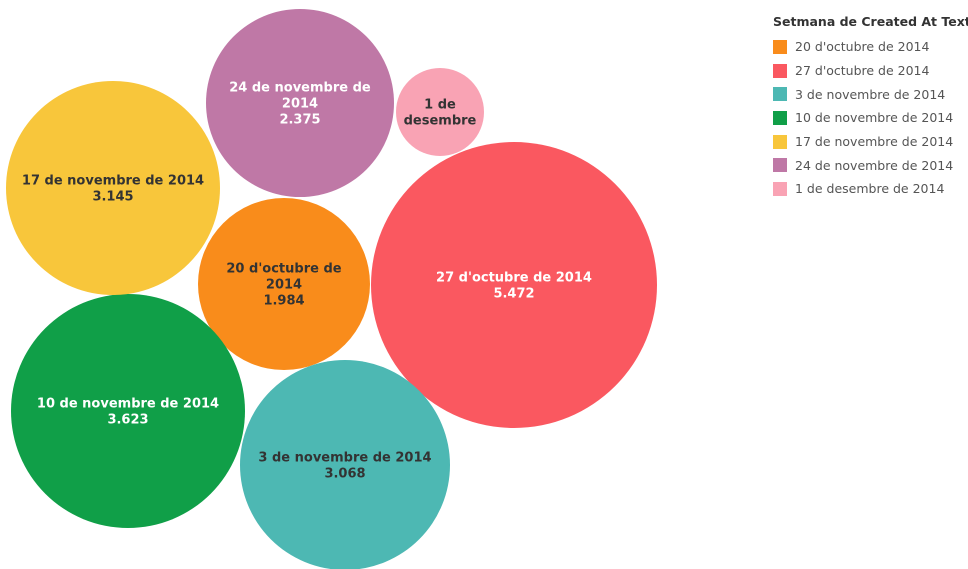 The height and width of the screenshot is (569, 968). Describe the element at coordinates (283, 301) in the screenshot. I see `bubble-value-label: 1.984` at that location.